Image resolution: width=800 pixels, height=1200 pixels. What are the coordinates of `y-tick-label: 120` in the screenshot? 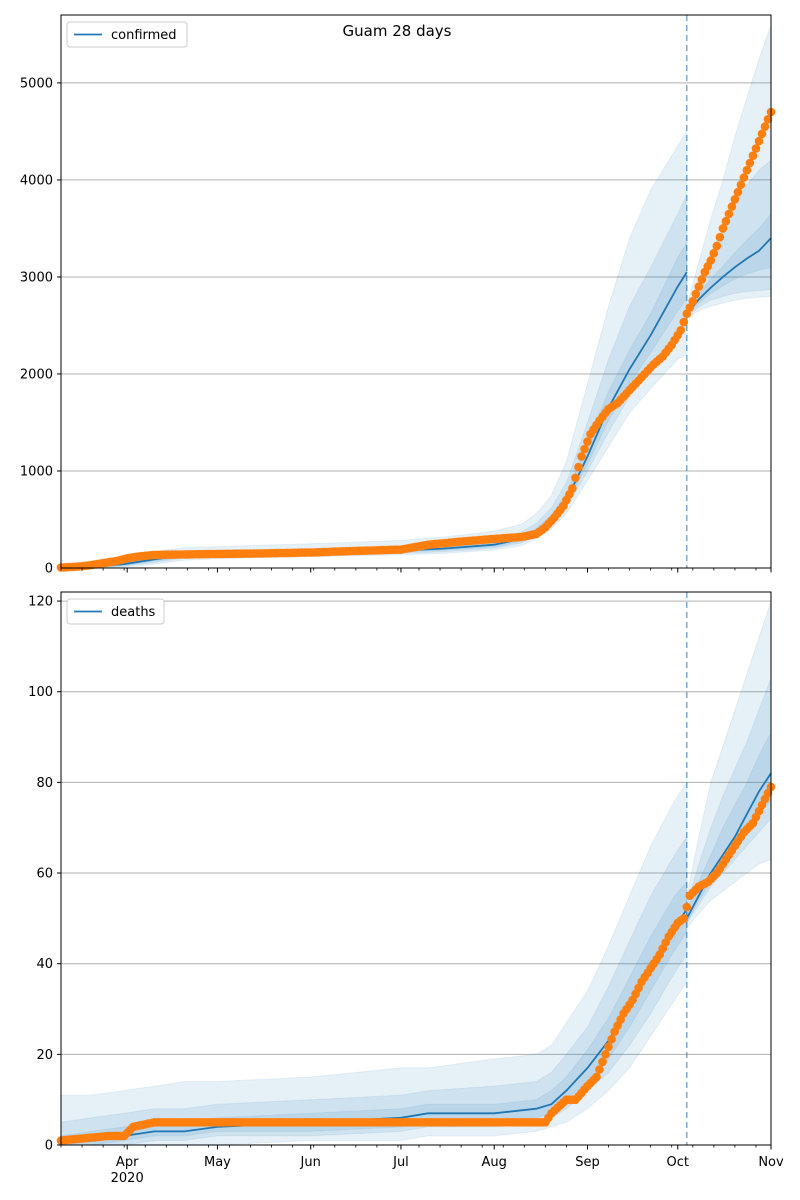 It's located at (40, 602).